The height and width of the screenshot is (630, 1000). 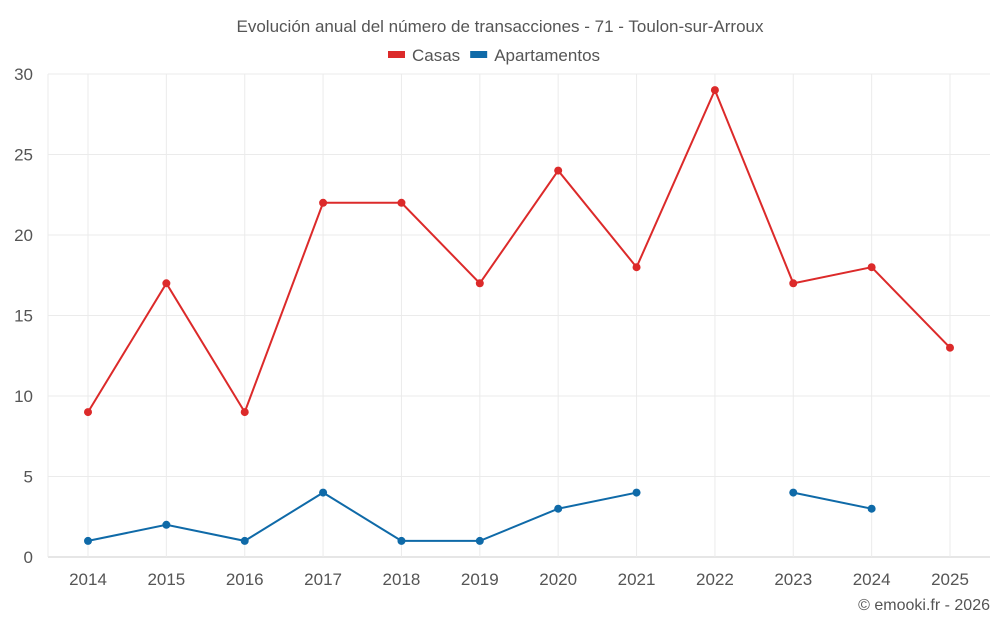 I want to click on legend-label: Casas, so click(x=436, y=55).